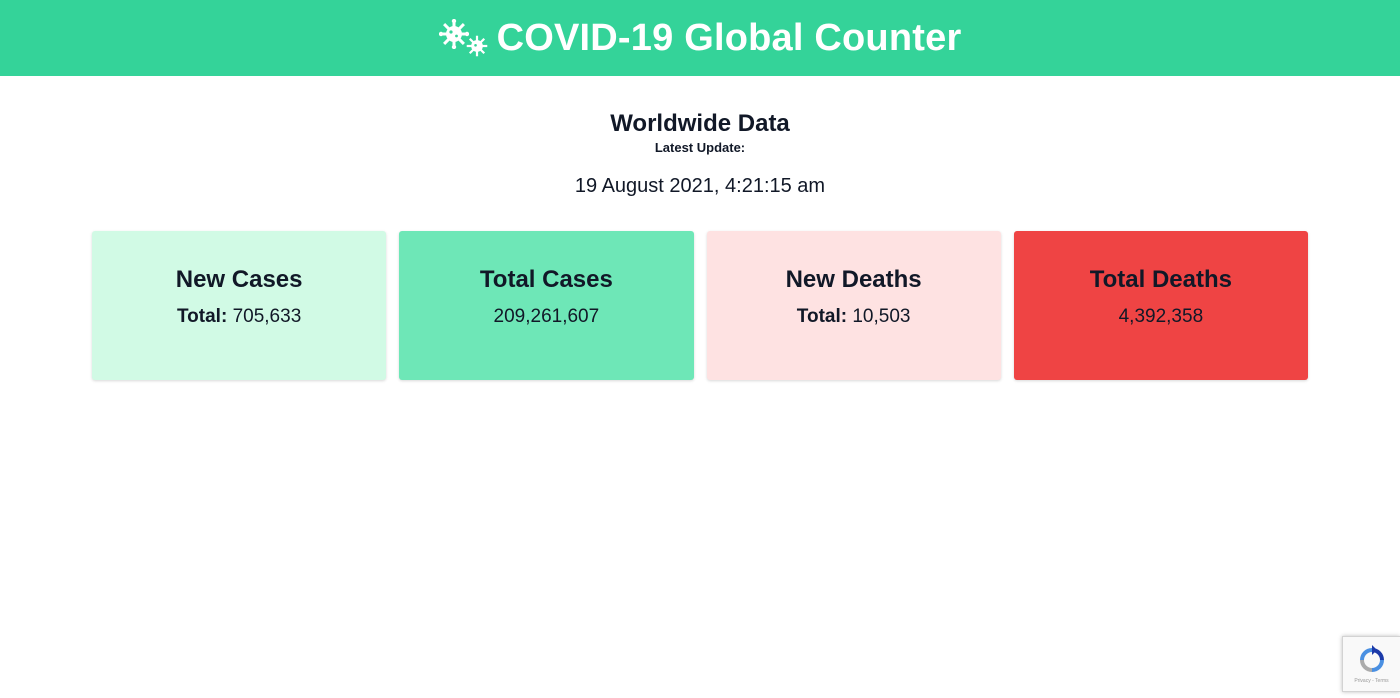  I want to click on card-value: 4,392,358, so click(1161, 317).